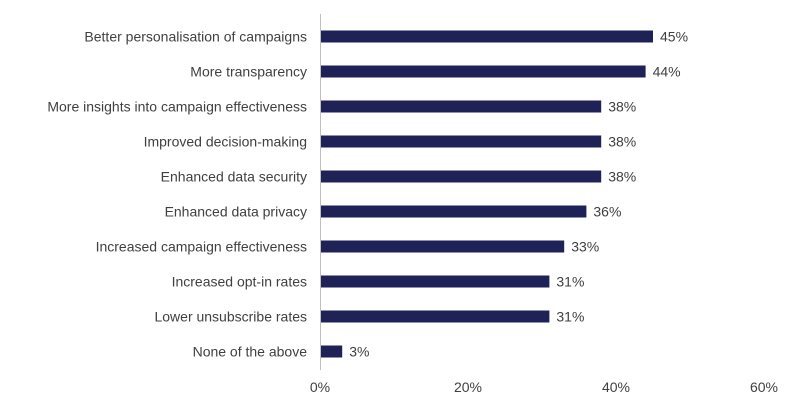  What do you see at coordinates (236, 212) in the screenshot?
I see `category-label: Enhanced data privacy` at bounding box center [236, 212].